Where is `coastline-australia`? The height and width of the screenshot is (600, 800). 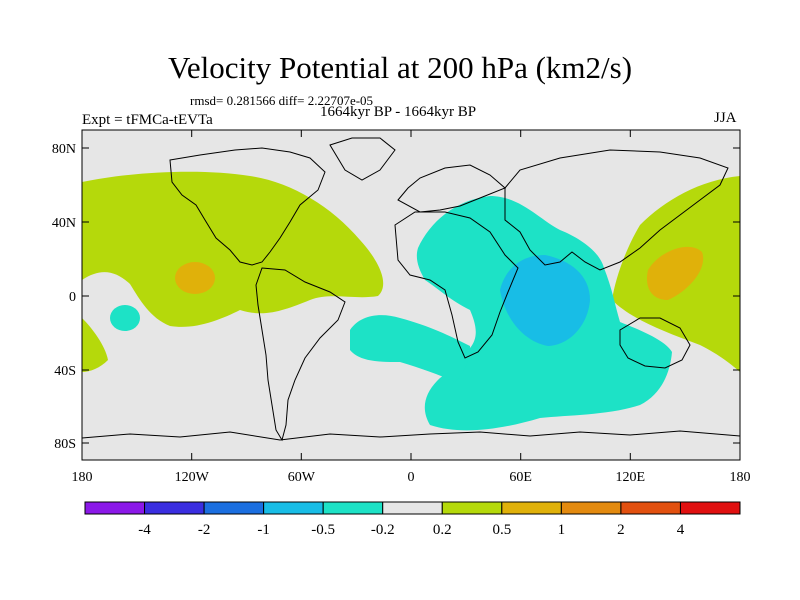
coastline-australia is located at coordinates (655, 343).